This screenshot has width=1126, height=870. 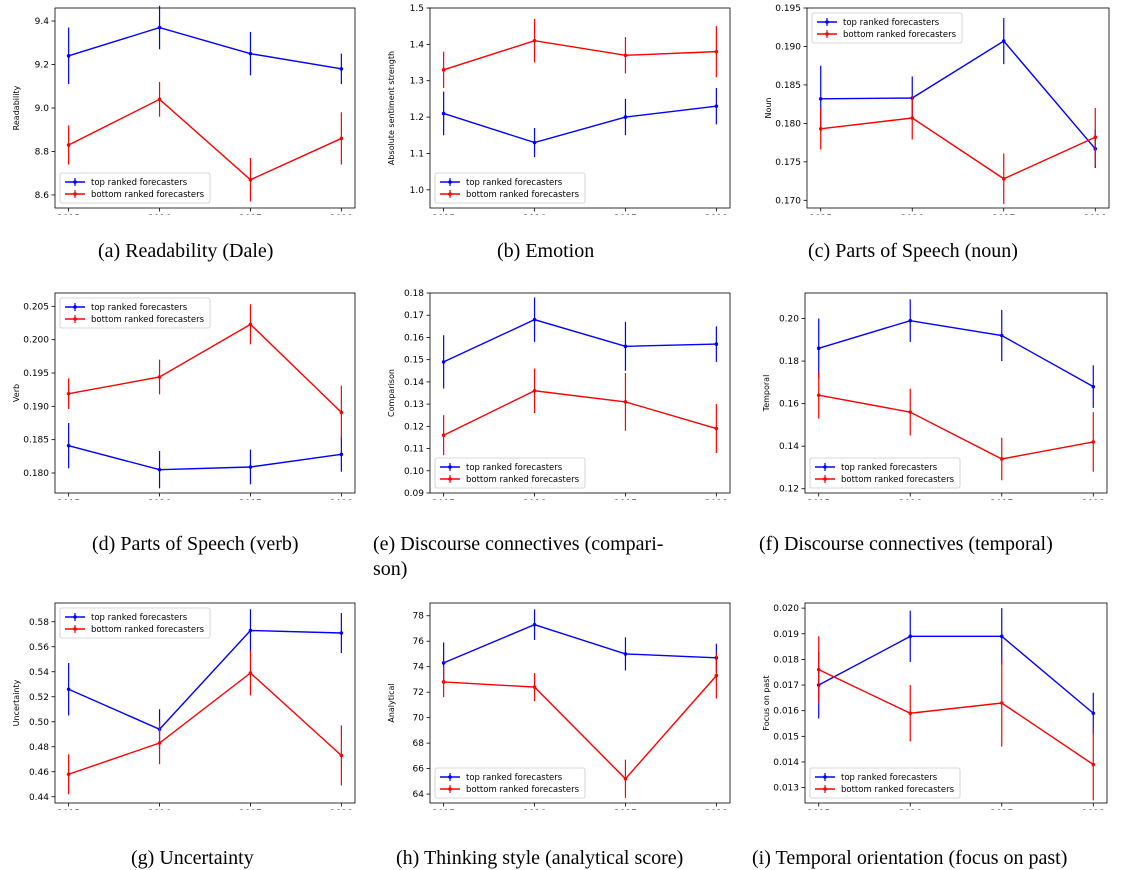 I want to click on y-tick-label: 0.54, so click(x=39, y=673).